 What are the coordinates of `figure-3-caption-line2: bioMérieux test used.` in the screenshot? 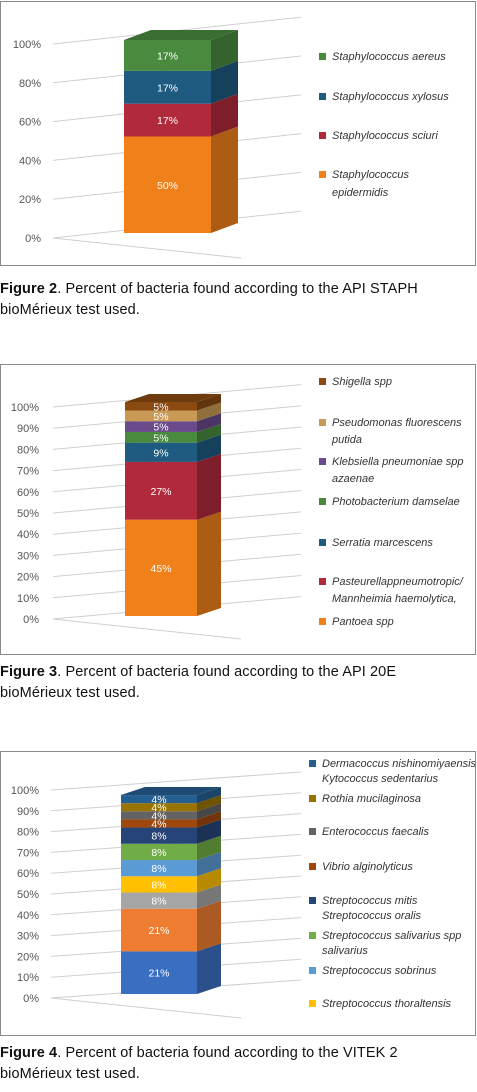 It's located at (70, 693).